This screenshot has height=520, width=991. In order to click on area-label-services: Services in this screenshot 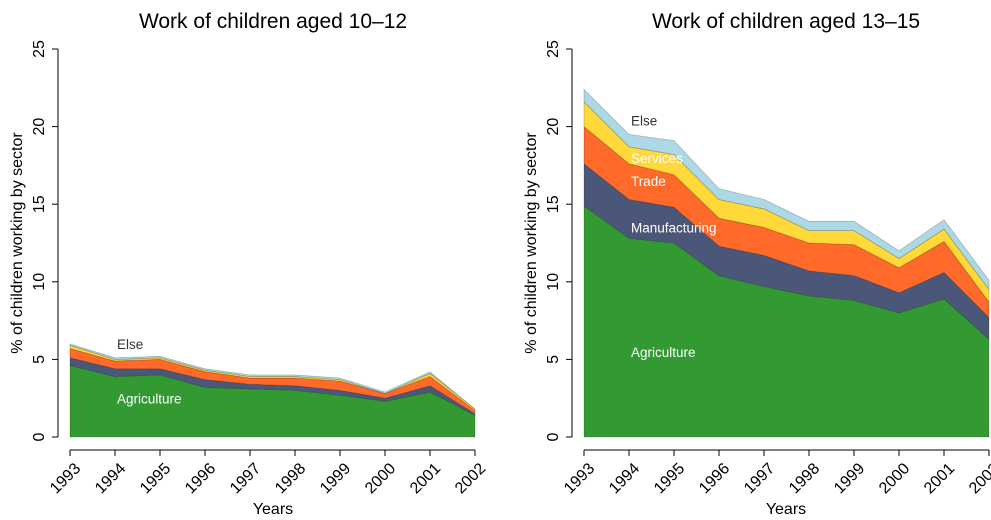, I will do `click(657, 158)`.